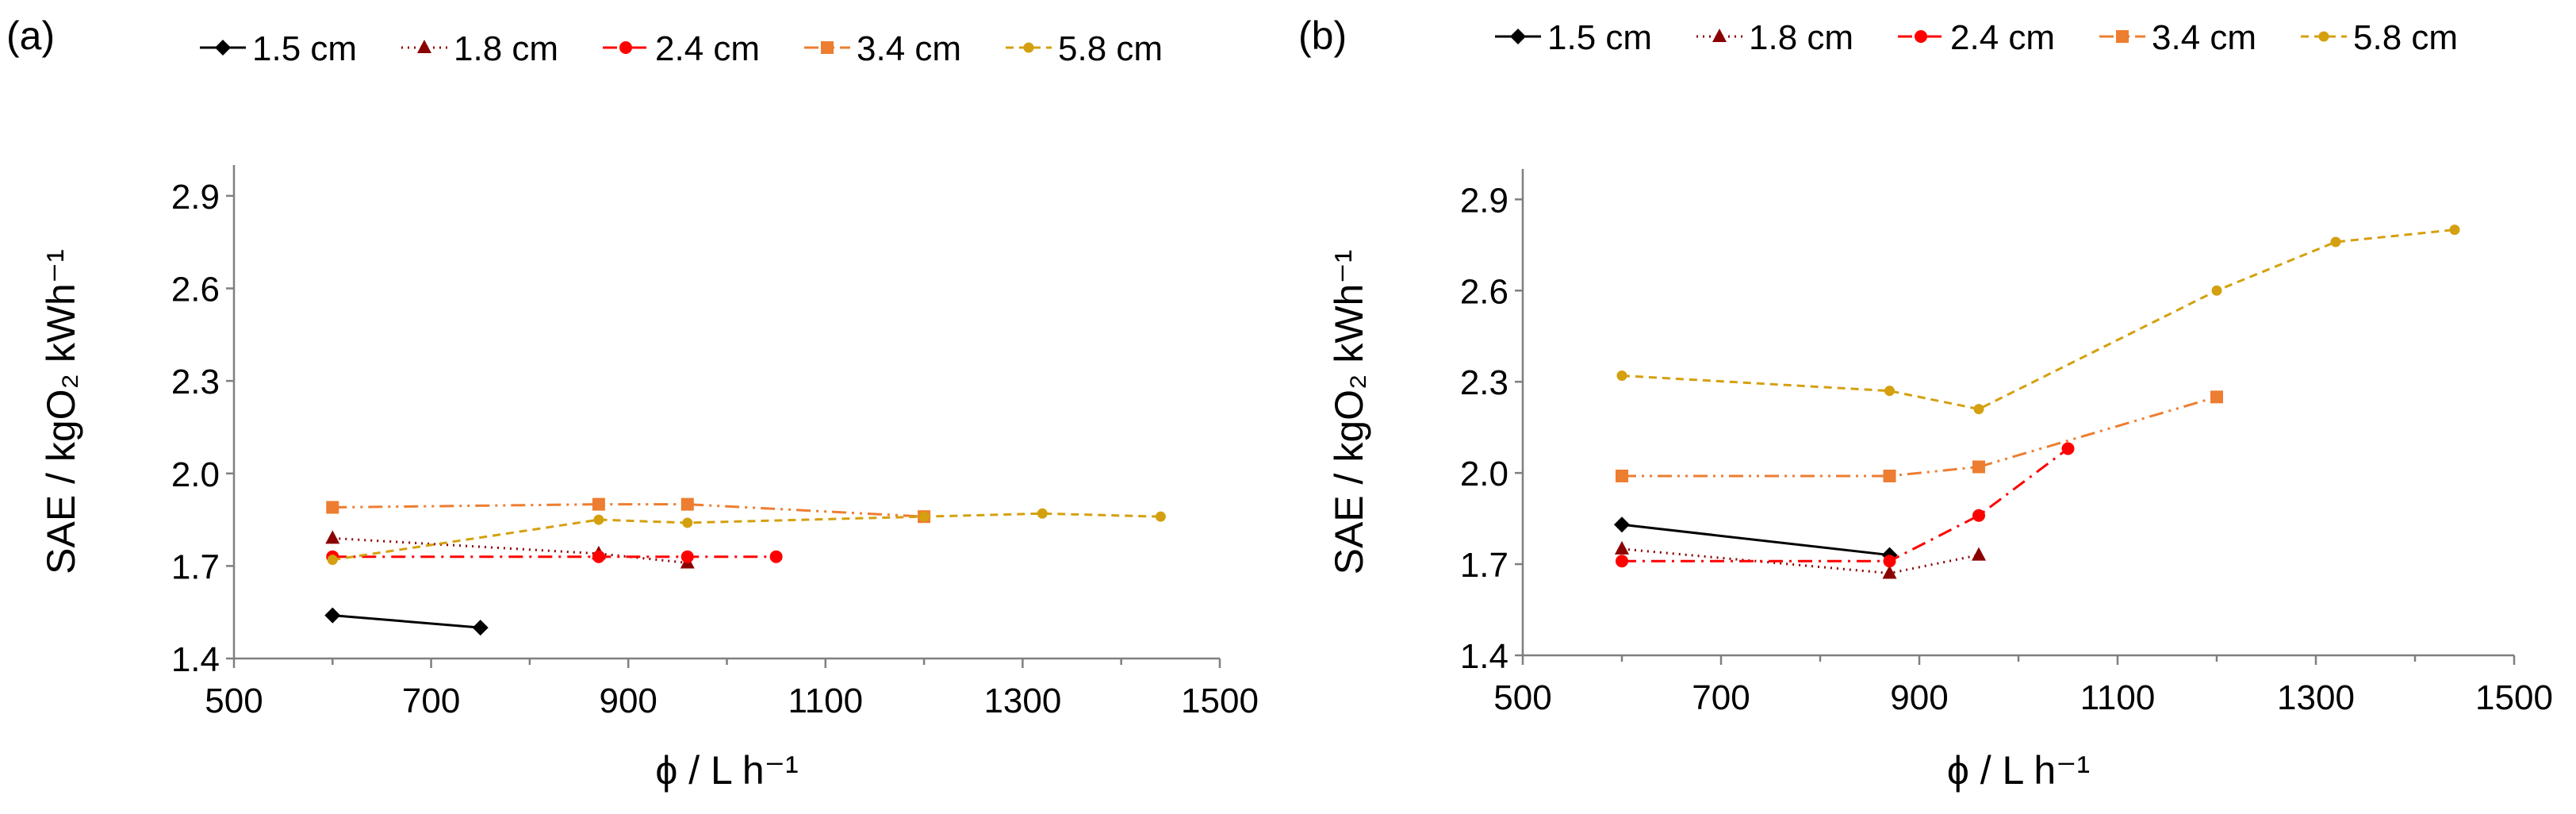 The image size is (2576, 814). I want to click on x-tick-label-b: 1100, so click(2118, 698).